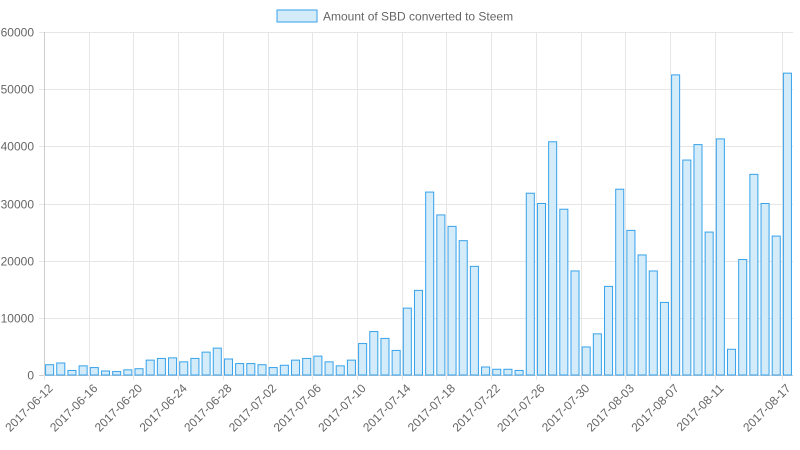 Image resolution: width=800 pixels, height=450 pixels. What do you see at coordinates (30, 376) in the screenshot?
I see `y-tick-label: 0` at bounding box center [30, 376].